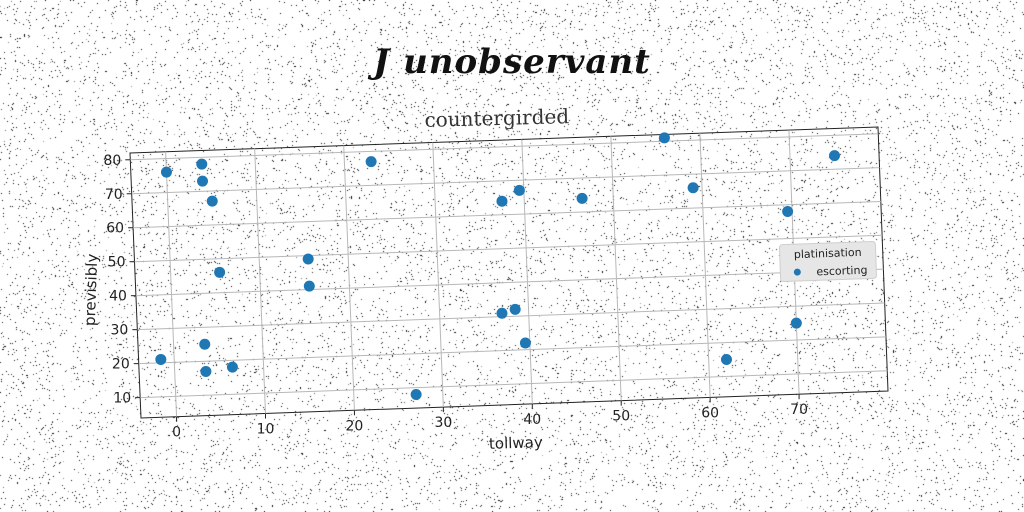  What do you see at coordinates (532, 420) in the screenshot?
I see `x-tick-label: 40` at bounding box center [532, 420].